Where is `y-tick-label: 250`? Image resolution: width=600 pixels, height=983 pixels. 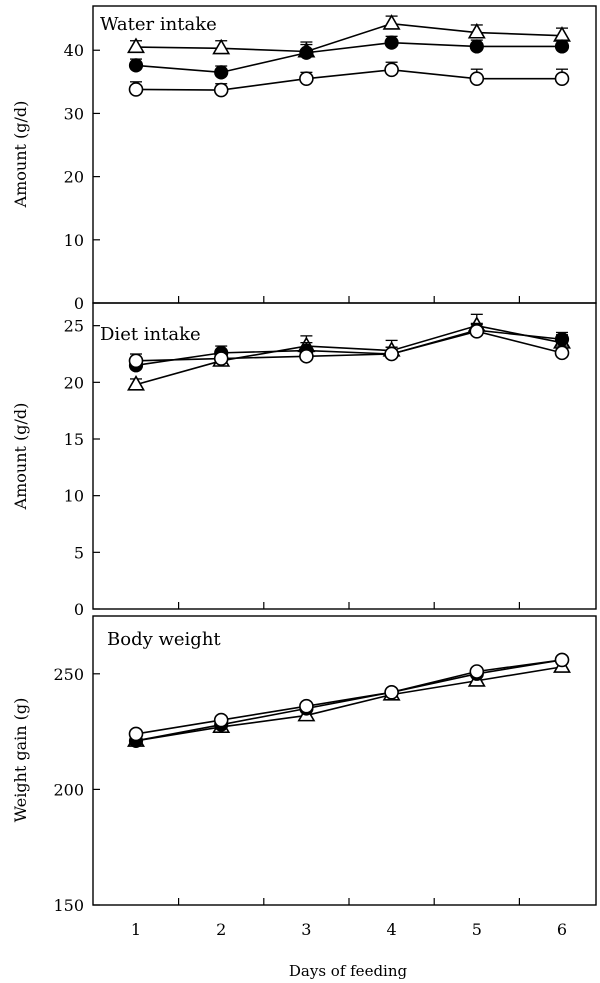
y-tick-label: 250 is located at coordinates (68, 674).